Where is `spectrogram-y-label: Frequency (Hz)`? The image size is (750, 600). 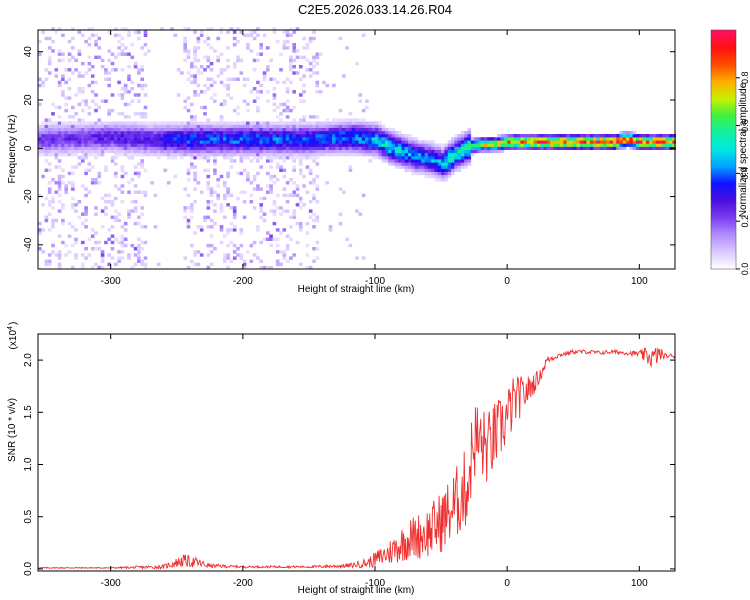
spectrogram-y-label: Frequency (Hz) is located at coordinates (12, 149).